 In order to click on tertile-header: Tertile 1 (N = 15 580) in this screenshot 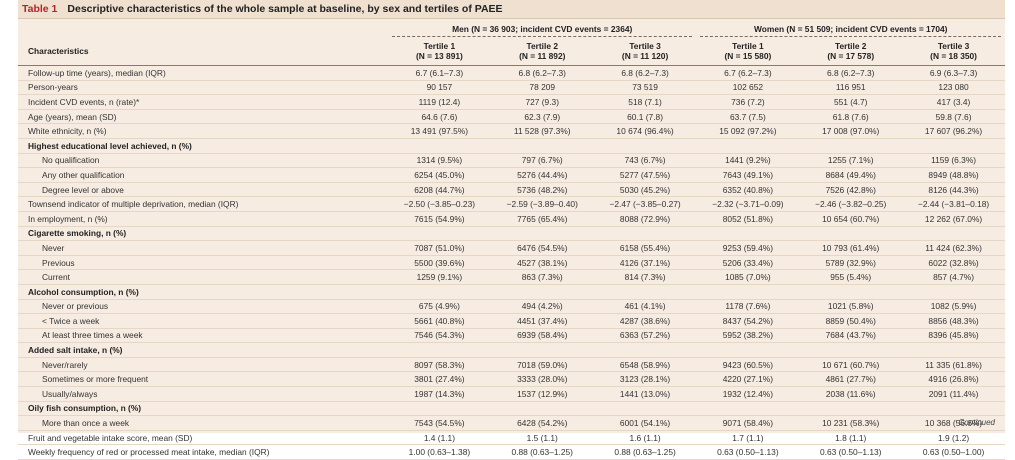, I will do `click(747, 51)`.